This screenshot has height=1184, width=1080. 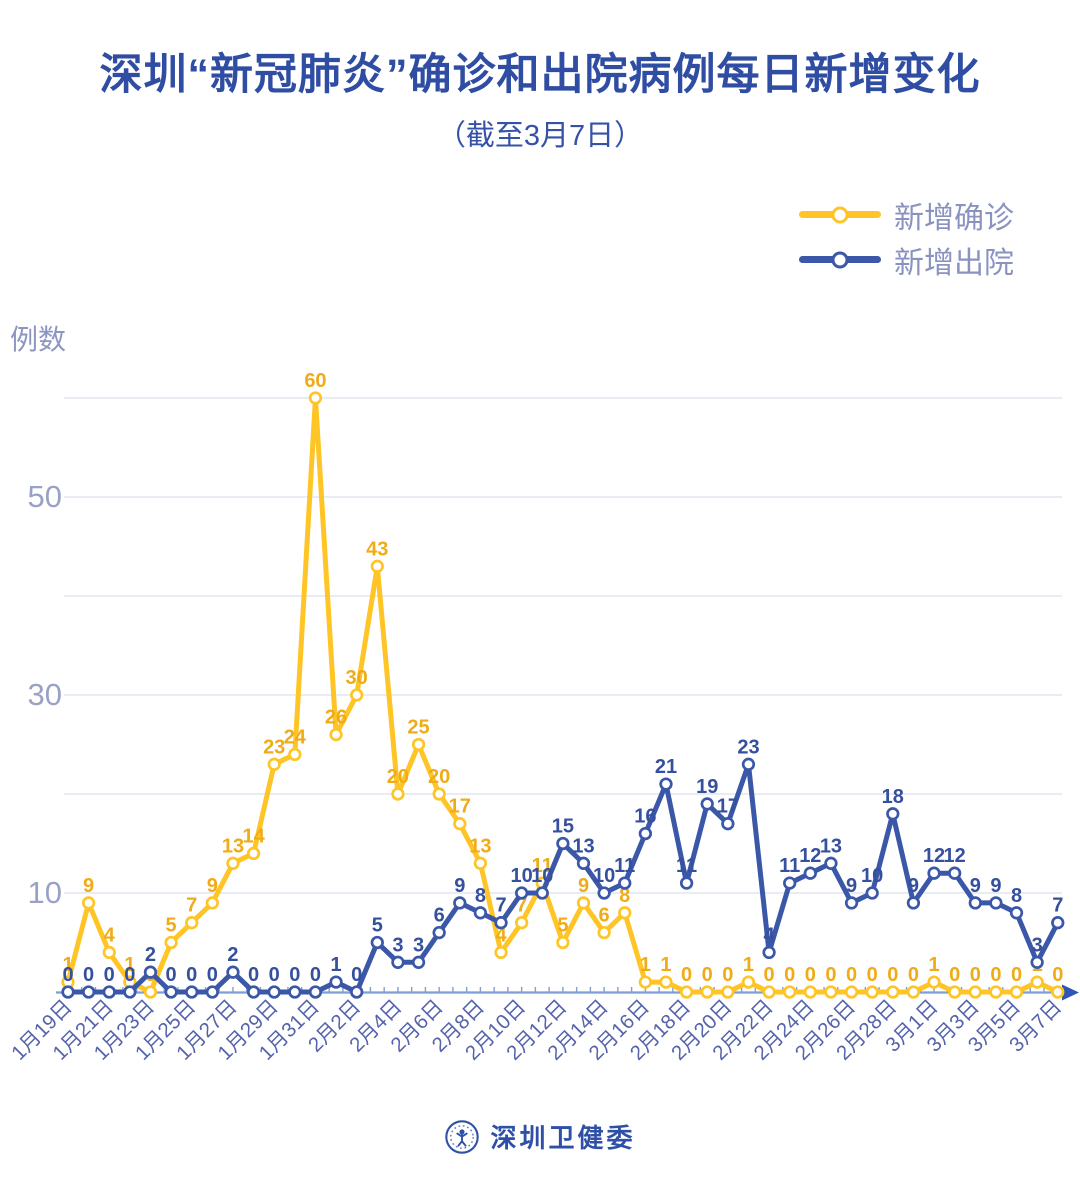 I want to click on confirmed-data-label: 30, so click(x=357, y=678).